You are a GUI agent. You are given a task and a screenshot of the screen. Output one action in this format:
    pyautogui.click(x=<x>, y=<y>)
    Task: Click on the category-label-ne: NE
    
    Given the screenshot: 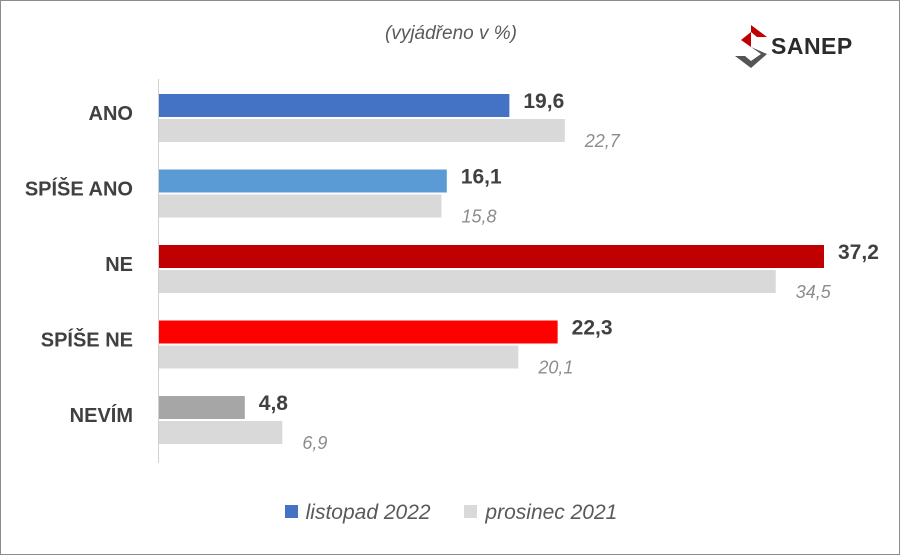 What is the action you would take?
    pyautogui.click(x=119, y=265)
    